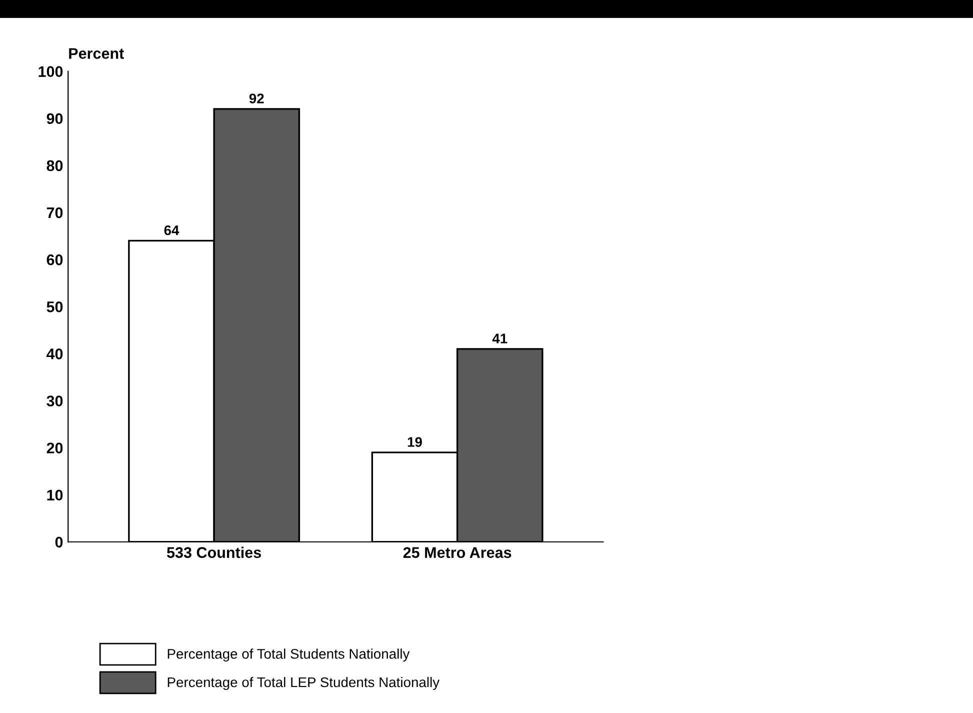  I want to click on y-tick-label: 90, so click(54, 118).